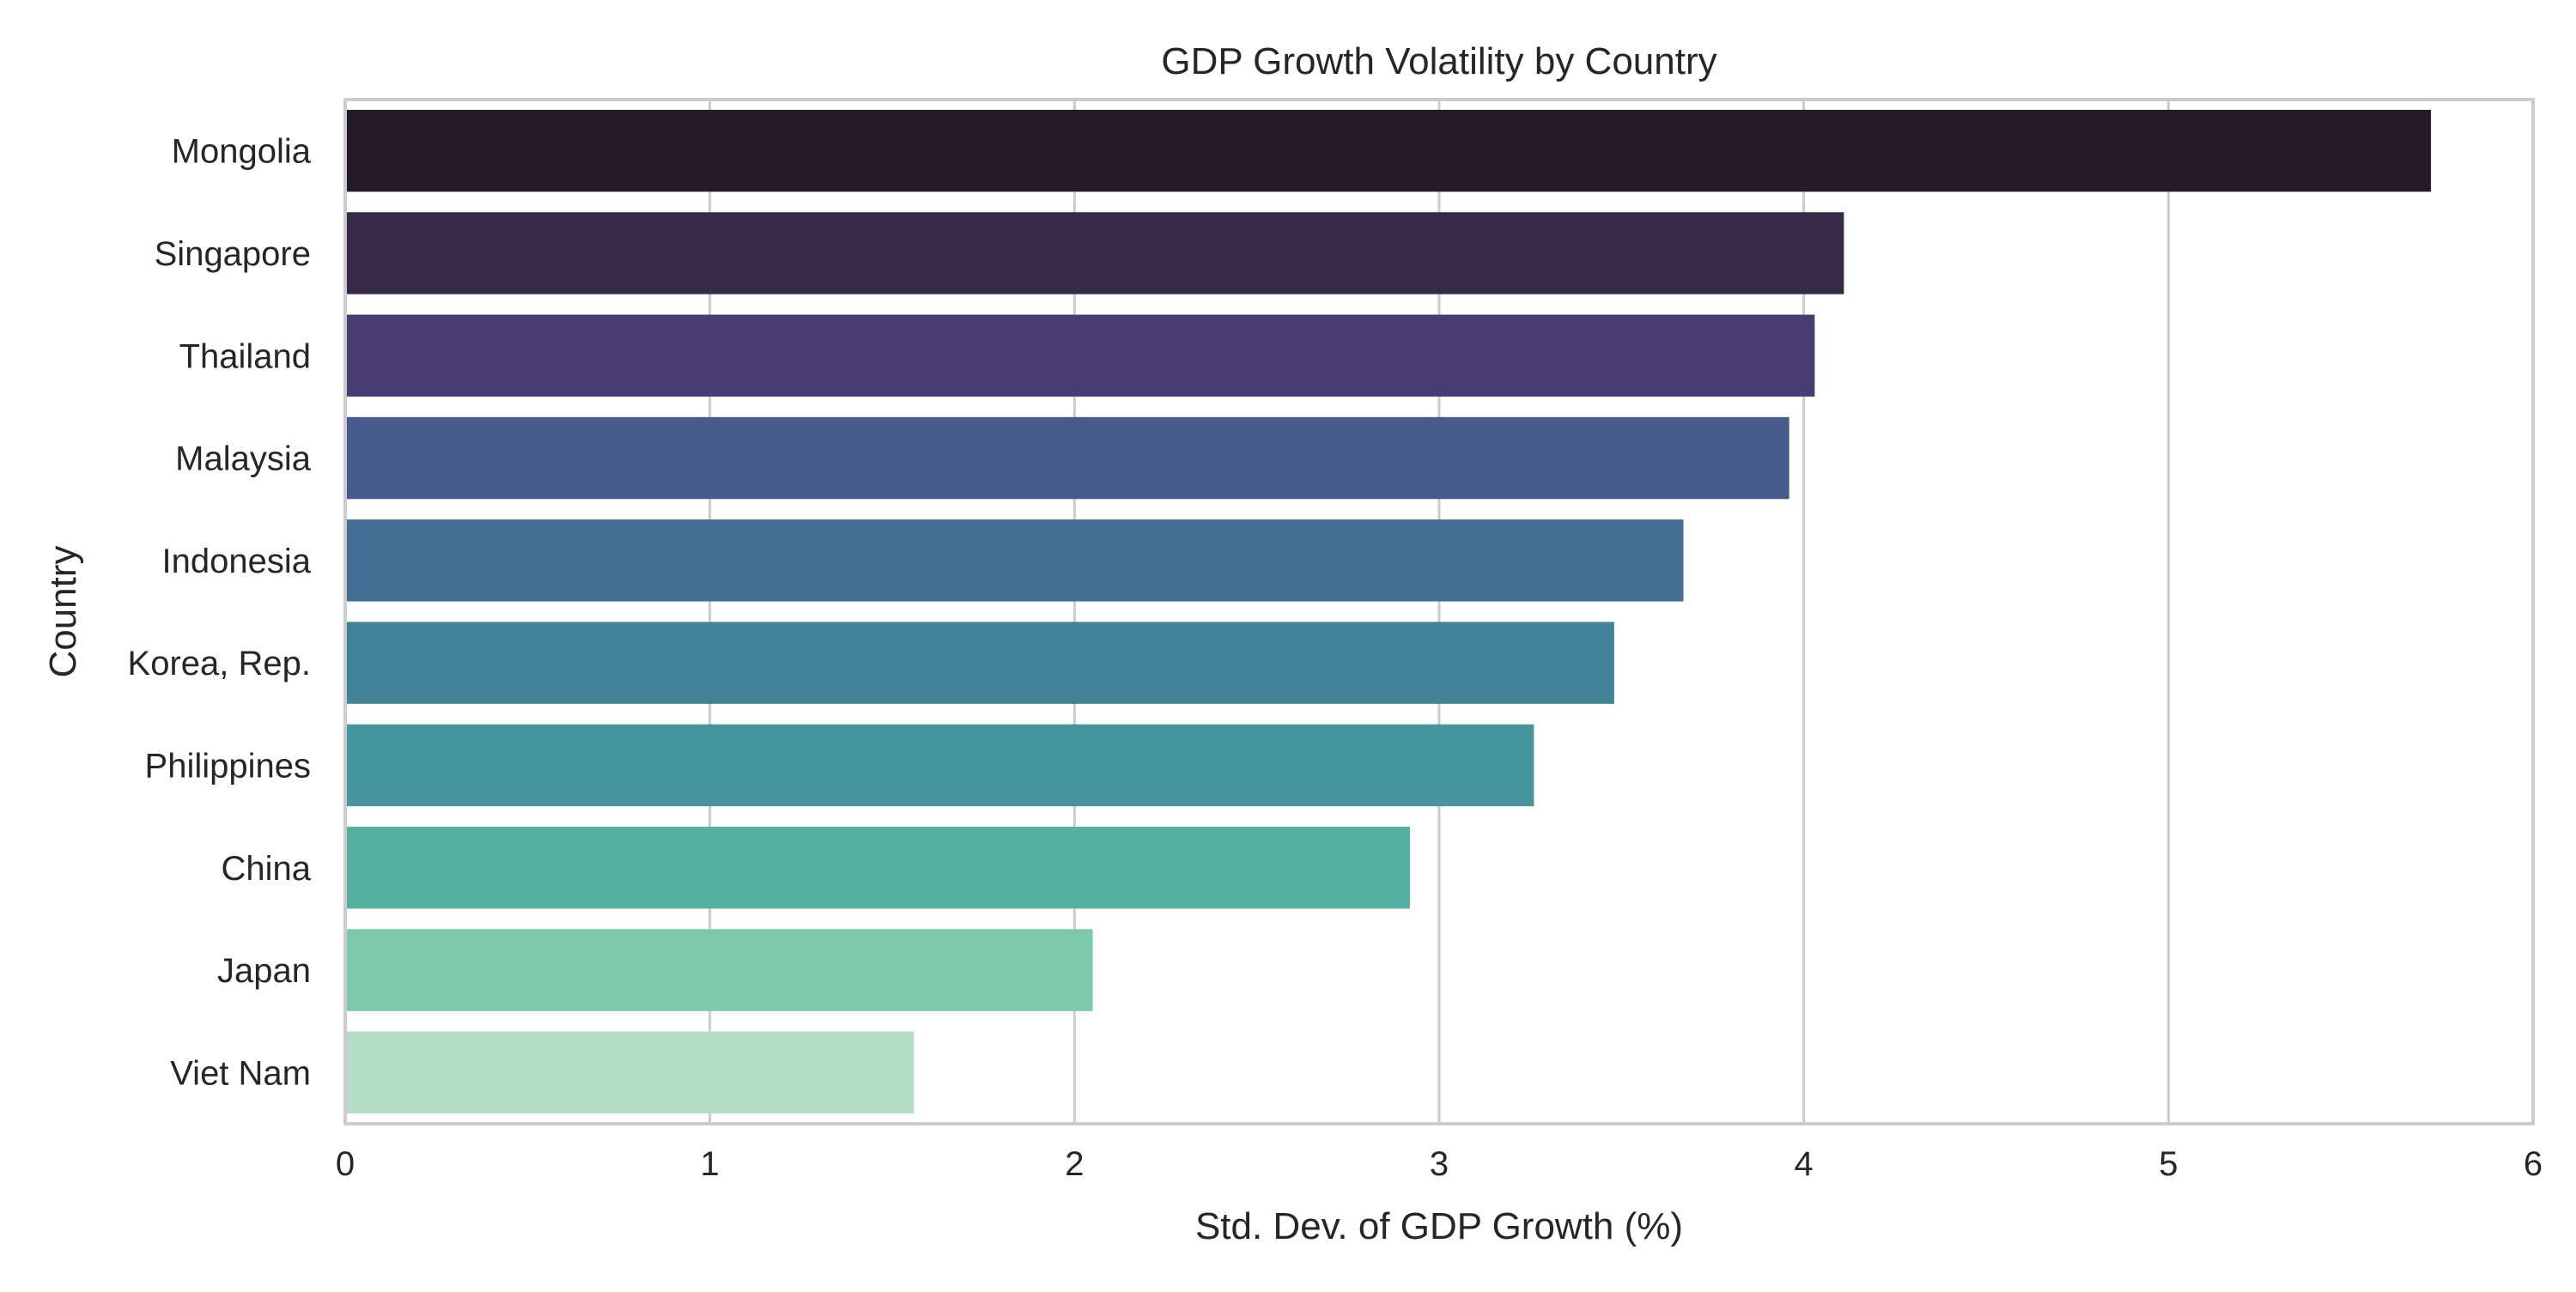 Image resolution: width=2576 pixels, height=1292 pixels. I want to click on chart-title: GDP Growth Volatility by Country, so click(1438, 61).